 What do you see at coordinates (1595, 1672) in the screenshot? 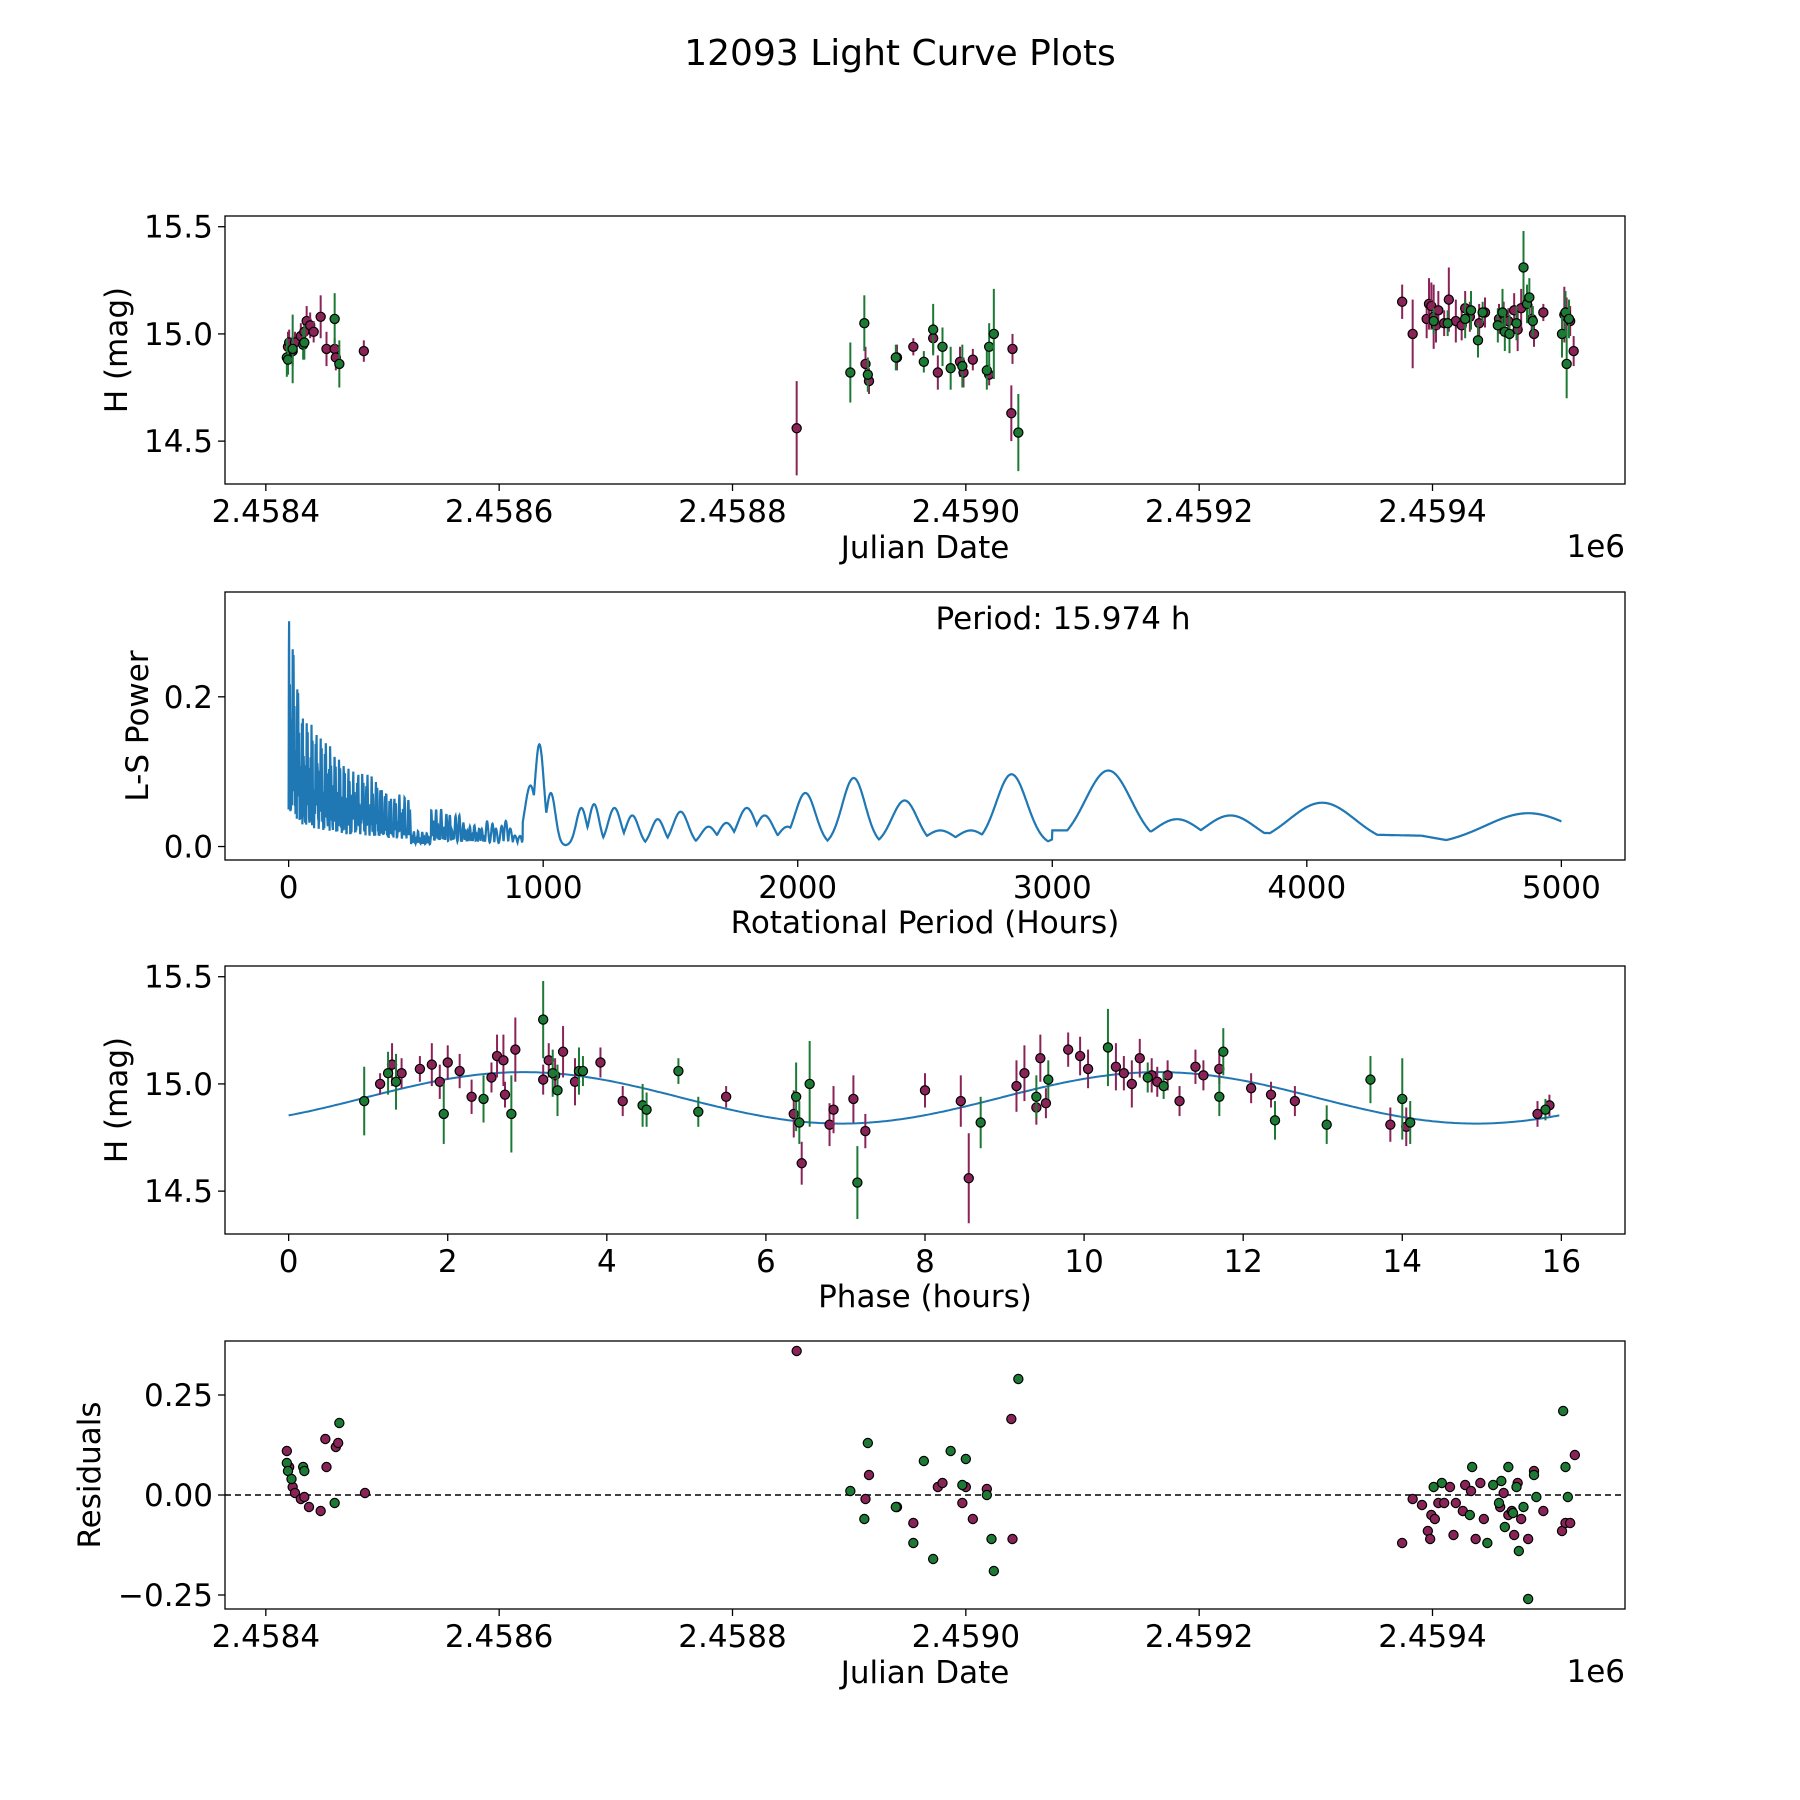
I see `residuals-offset-label: 1e6` at bounding box center [1595, 1672].